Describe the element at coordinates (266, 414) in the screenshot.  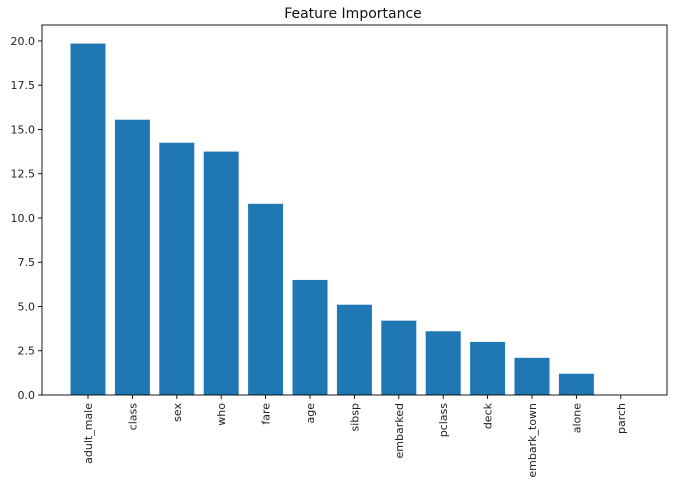
I see `x-tick-label: fare` at that location.